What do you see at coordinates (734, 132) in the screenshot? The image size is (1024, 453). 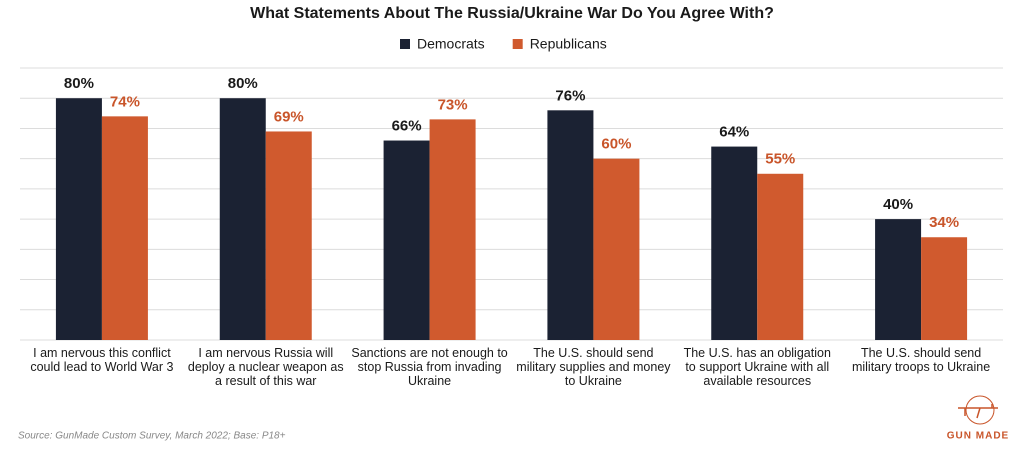 I see `data-label: 64%` at bounding box center [734, 132].